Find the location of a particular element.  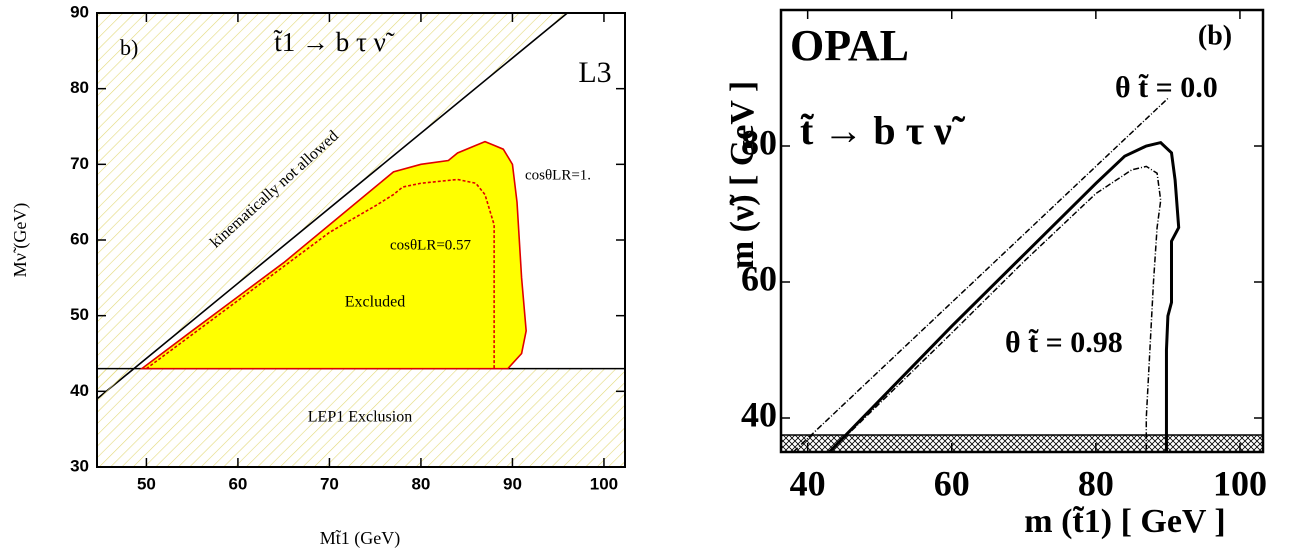

y-tick-label: 90 is located at coordinates (79, 11).